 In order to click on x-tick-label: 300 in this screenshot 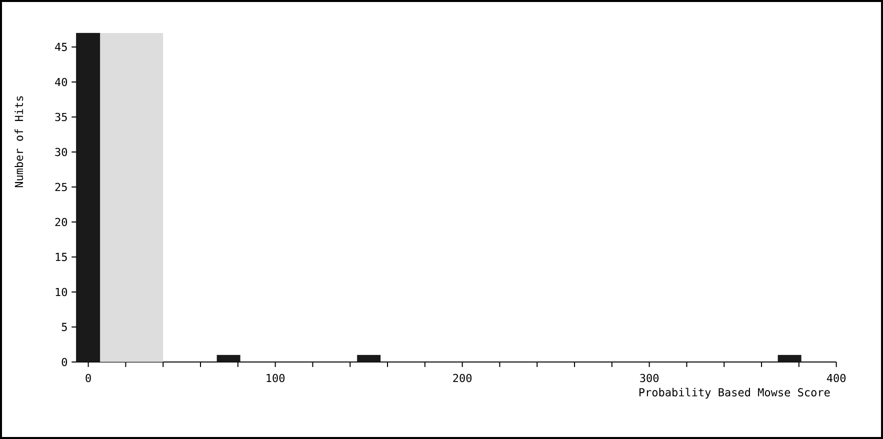, I will do `click(649, 378)`.